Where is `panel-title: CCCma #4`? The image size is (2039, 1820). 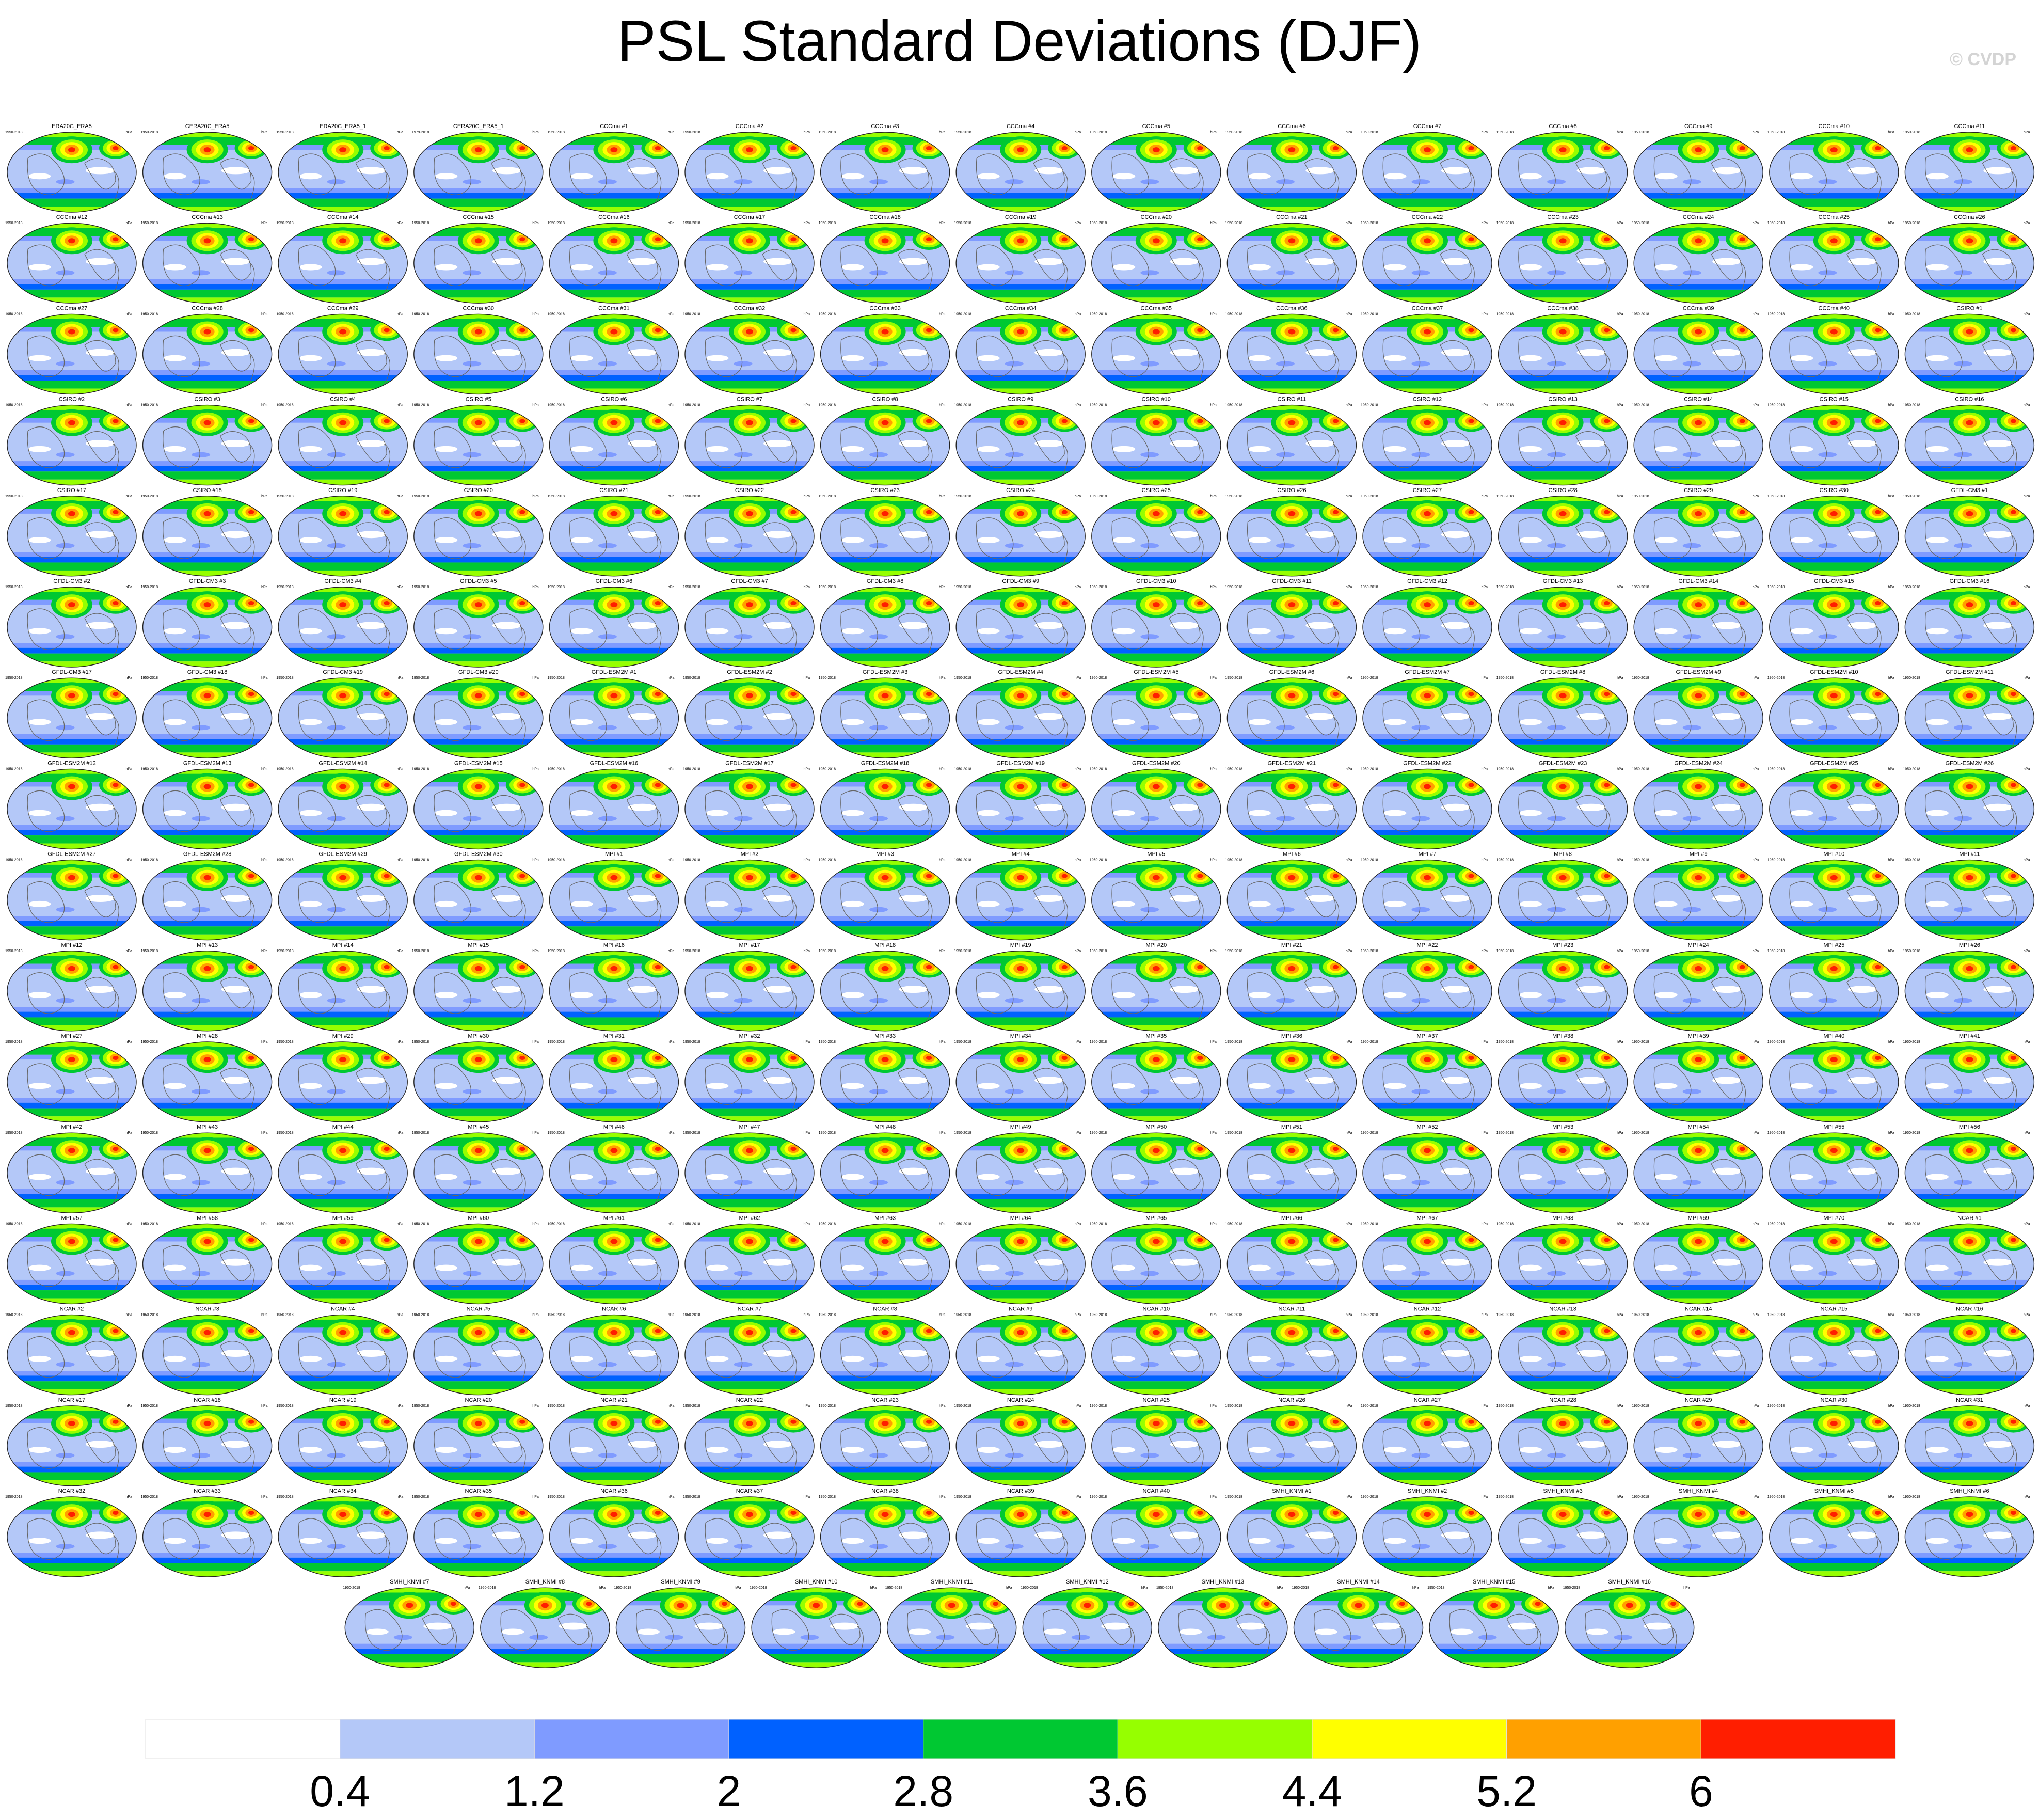
panel-title: CCCma #4 is located at coordinates (1020, 126).